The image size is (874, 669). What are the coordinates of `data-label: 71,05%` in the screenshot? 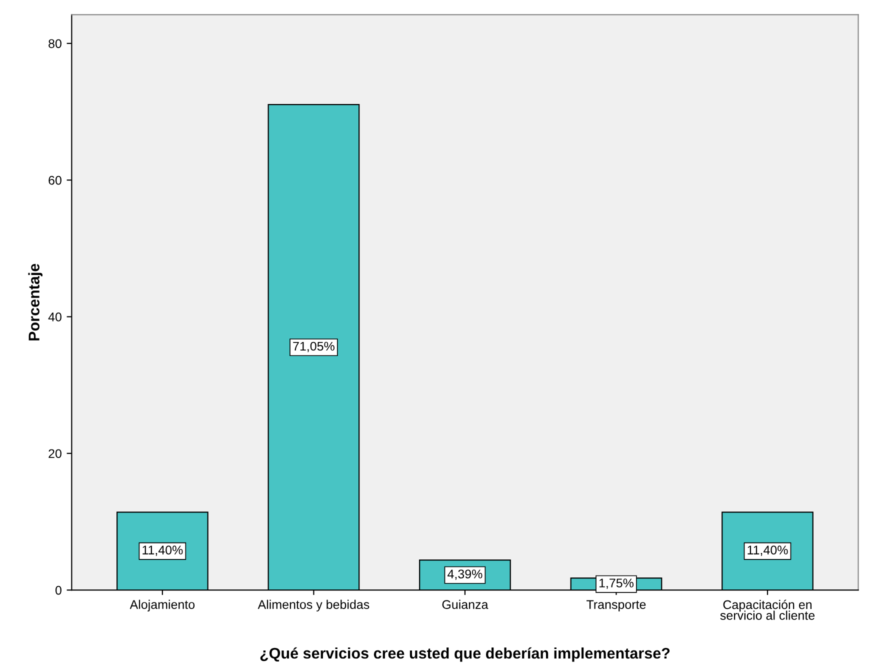 It's located at (313, 347).